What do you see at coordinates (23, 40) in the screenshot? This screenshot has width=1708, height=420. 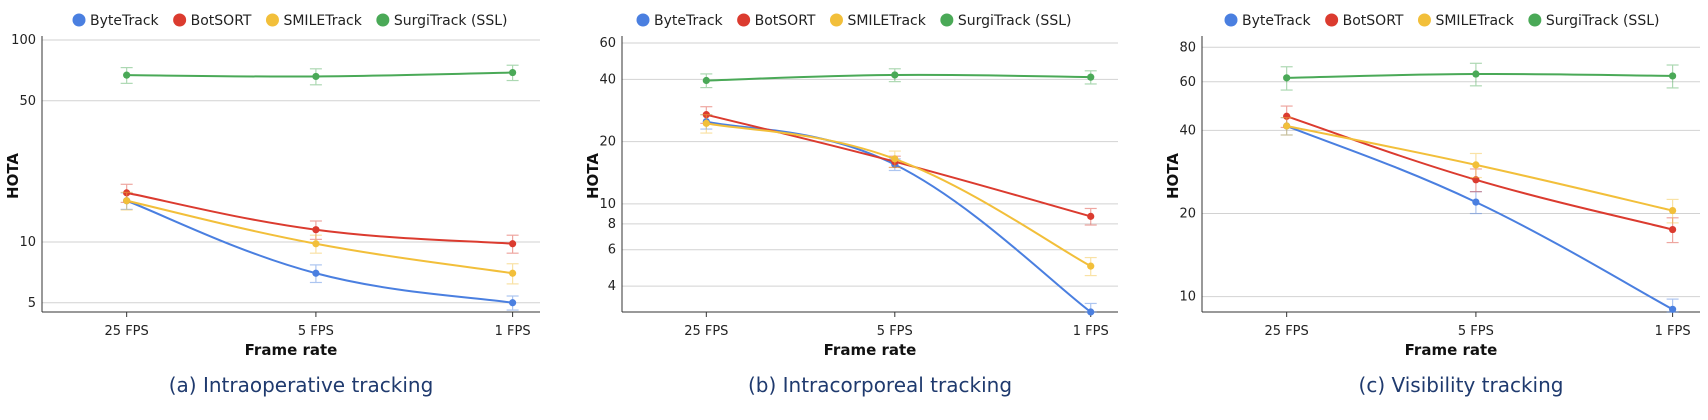 I see `y-tick-label: 100` at bounding box center [23, 40].